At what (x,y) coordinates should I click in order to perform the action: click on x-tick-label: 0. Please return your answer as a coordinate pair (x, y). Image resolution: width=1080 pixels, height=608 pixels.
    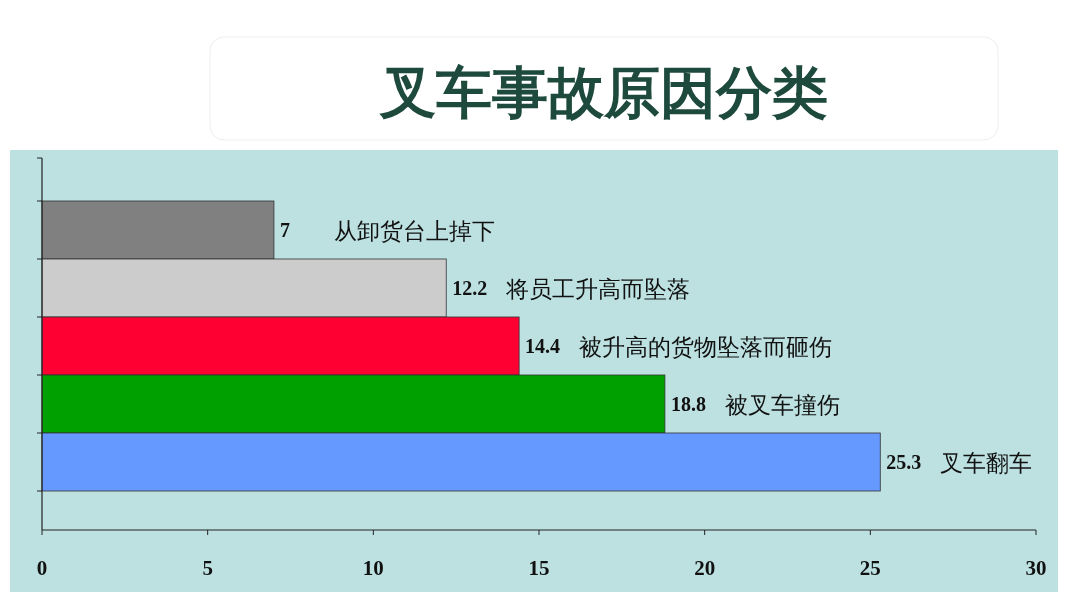
    Looking at the image, I should click on (42, 568).